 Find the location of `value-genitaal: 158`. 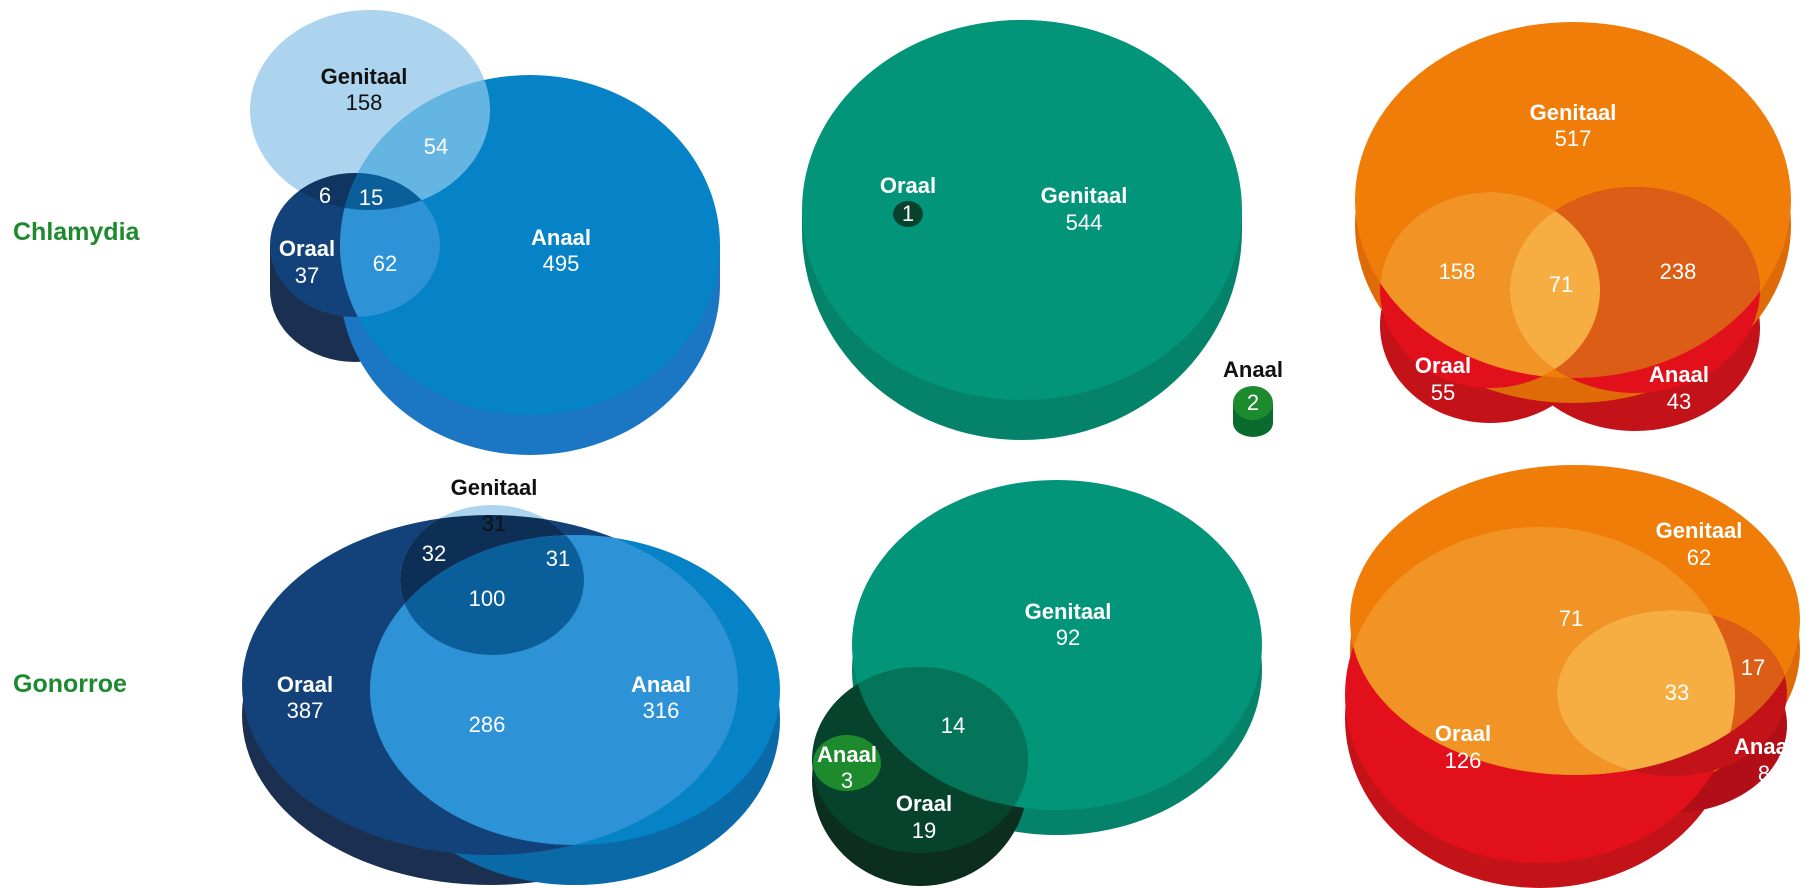

value-genitaal: 158 is located at coordinates (364, 102).